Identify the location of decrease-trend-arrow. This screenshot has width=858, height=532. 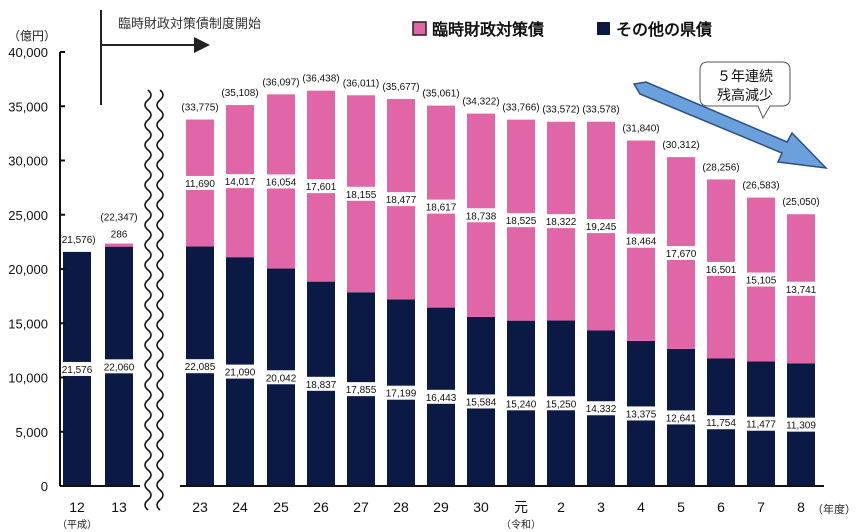
(730, 125).